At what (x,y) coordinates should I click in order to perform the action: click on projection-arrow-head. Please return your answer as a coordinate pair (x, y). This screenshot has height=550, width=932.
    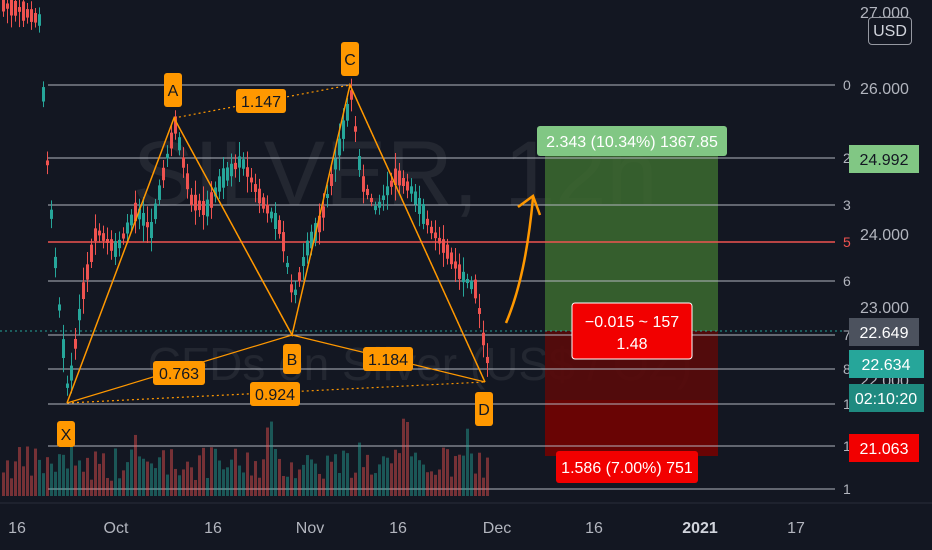
    Looking at the image, I should click on (529, 205).